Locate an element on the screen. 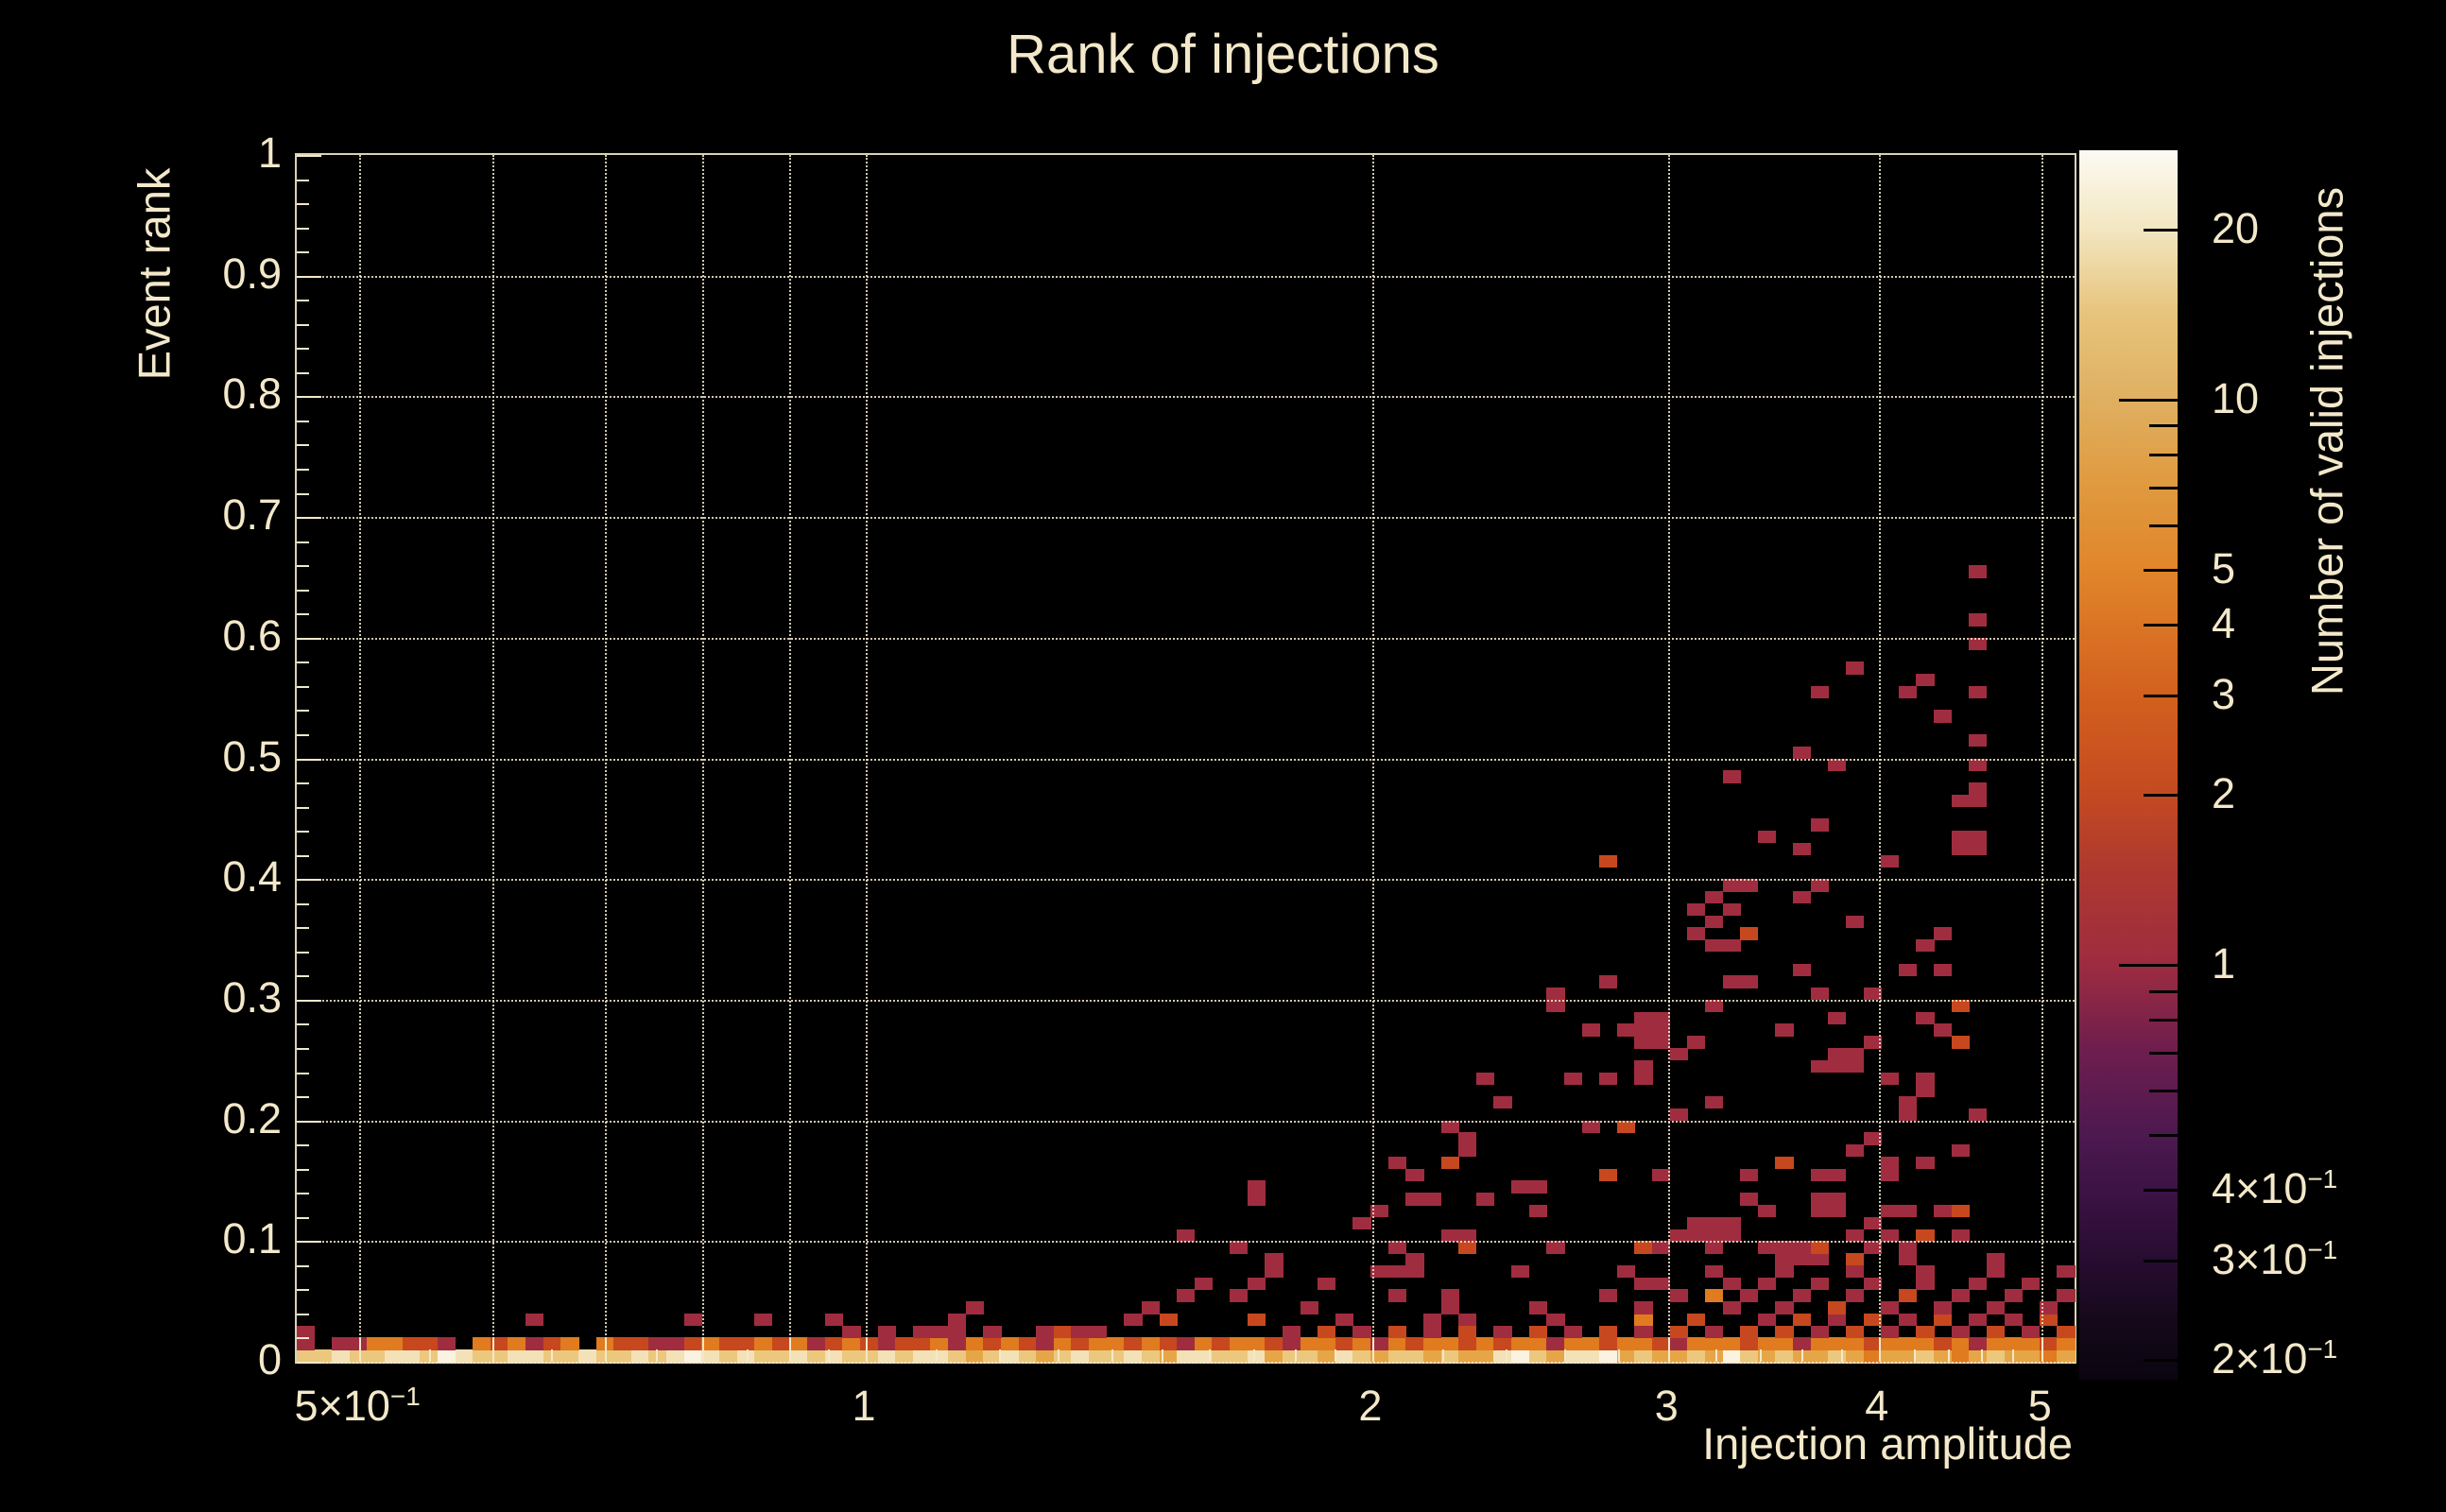  colorbar-tick-label: 2 is located at coordinates (2224, 793).